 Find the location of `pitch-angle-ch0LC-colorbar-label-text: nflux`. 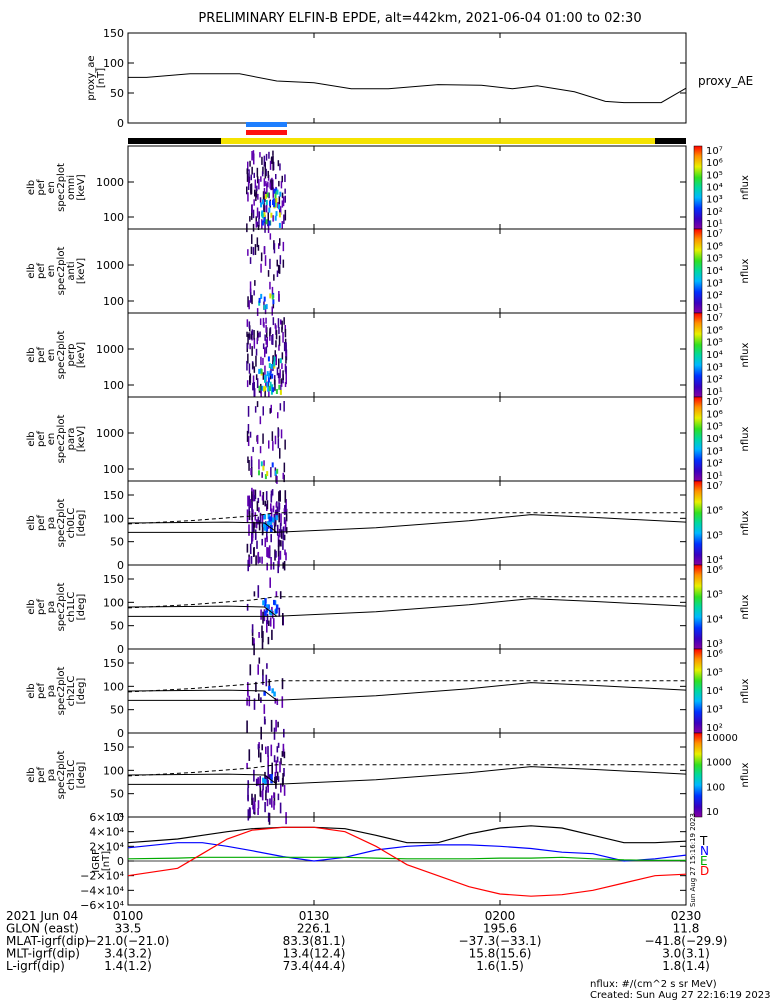

pitch-angle-ch0LC-colorbar-label-text: nflux is located at coordinates (745, 522).